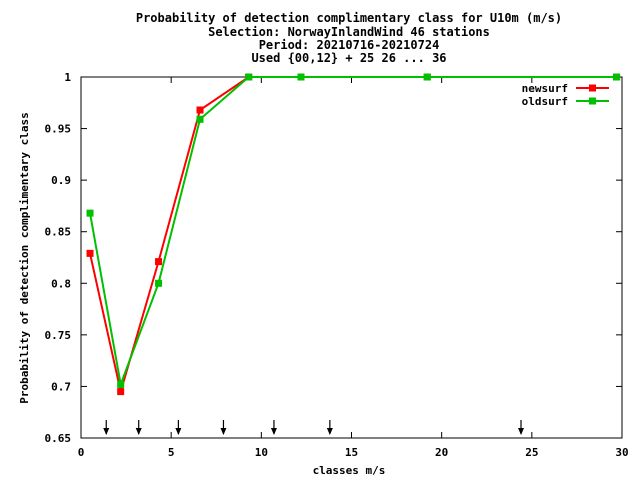 This screenshot has height=480, width=640. Describe the element at coordinates (61, 386) in the screenshot. I see `y-tick-label: 0.7` at that location.